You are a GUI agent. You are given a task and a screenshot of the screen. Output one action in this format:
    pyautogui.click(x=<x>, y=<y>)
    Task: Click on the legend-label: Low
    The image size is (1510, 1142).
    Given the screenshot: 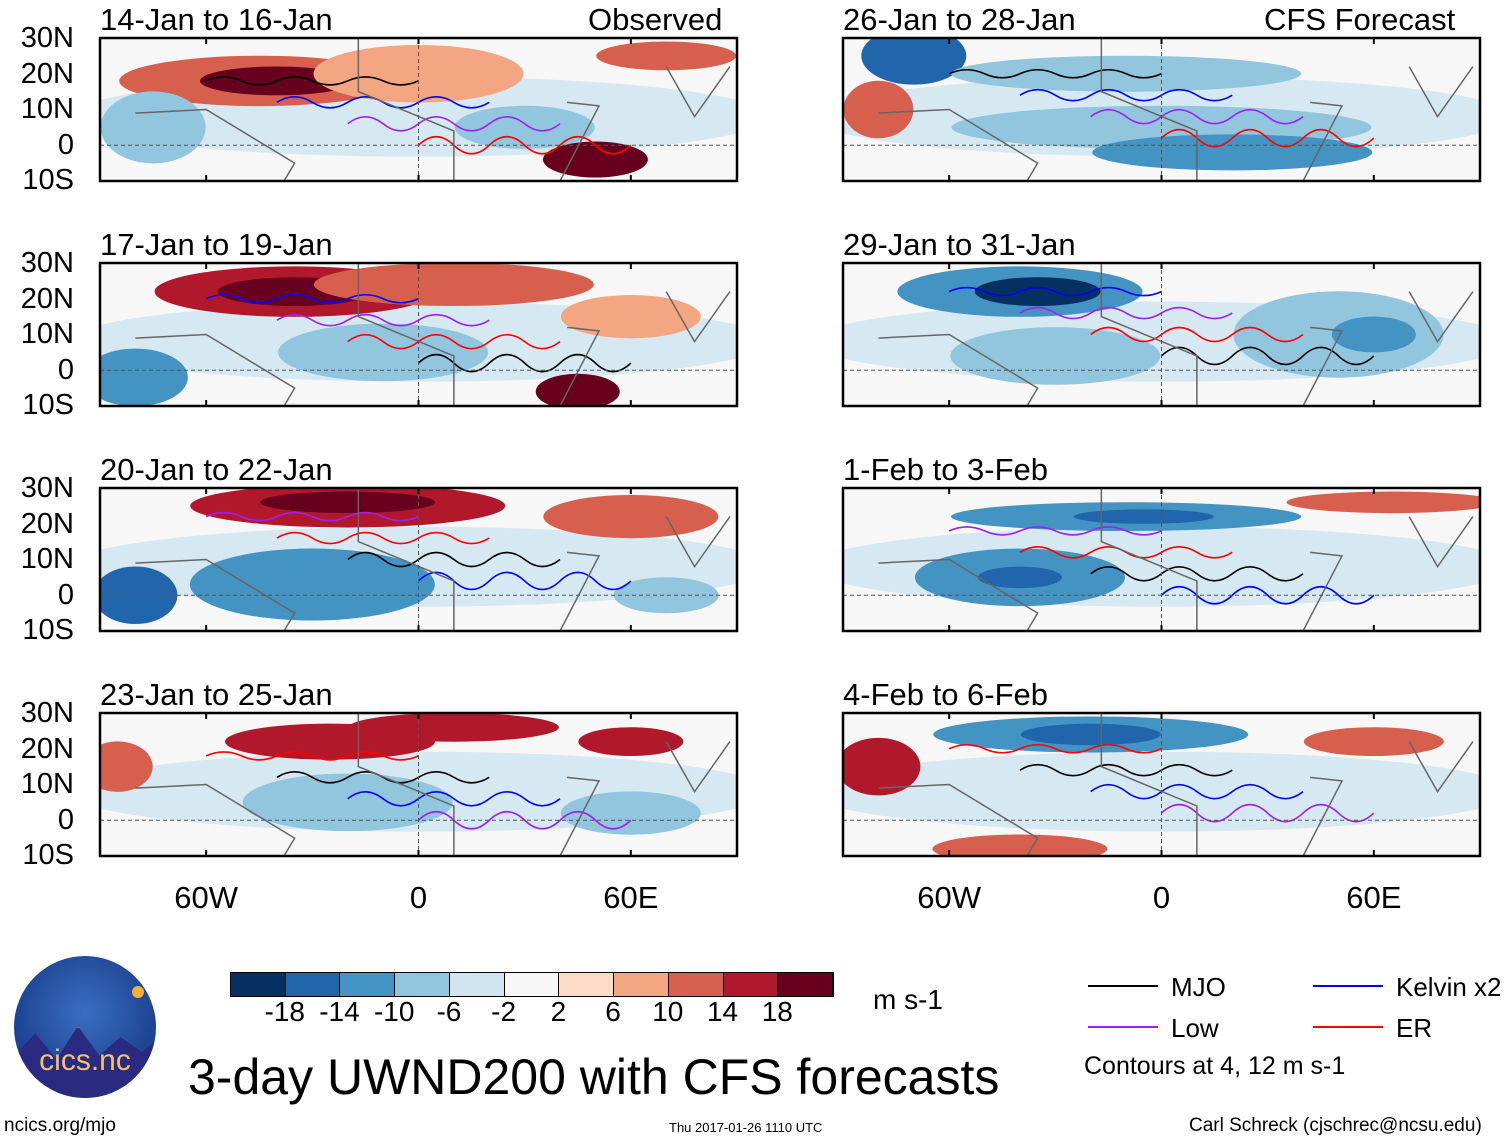 What is the action you would take?
    pyautogui.click(x=1195, y=1028)
    